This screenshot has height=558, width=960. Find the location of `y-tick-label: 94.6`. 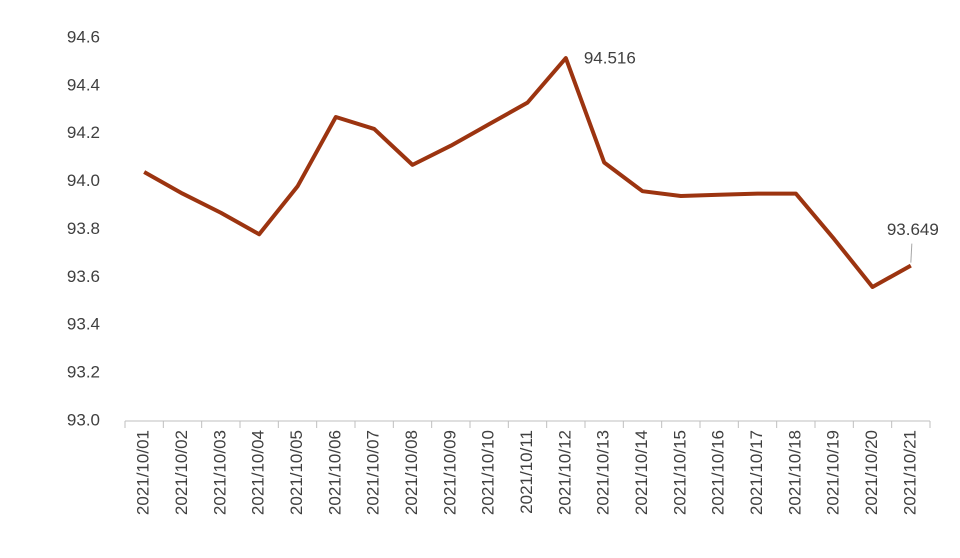

y-tick-label: 94.6 is located at coordinates (83, 36).